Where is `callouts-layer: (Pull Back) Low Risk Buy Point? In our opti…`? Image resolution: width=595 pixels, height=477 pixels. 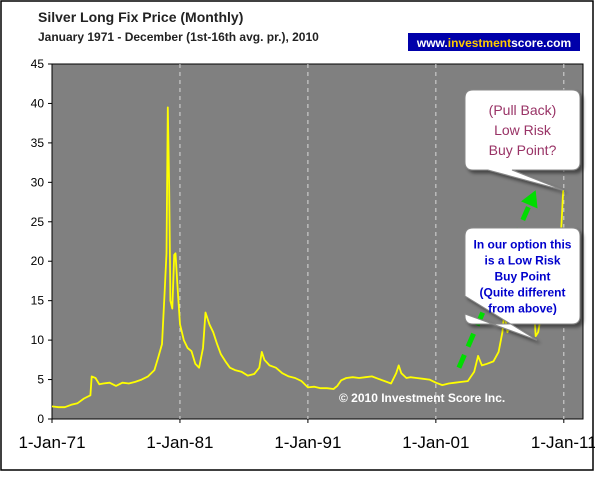
callouts-layer: (Pull Back) Low Risk Buy Point? In our opti… is located at coordinates (522, 215).